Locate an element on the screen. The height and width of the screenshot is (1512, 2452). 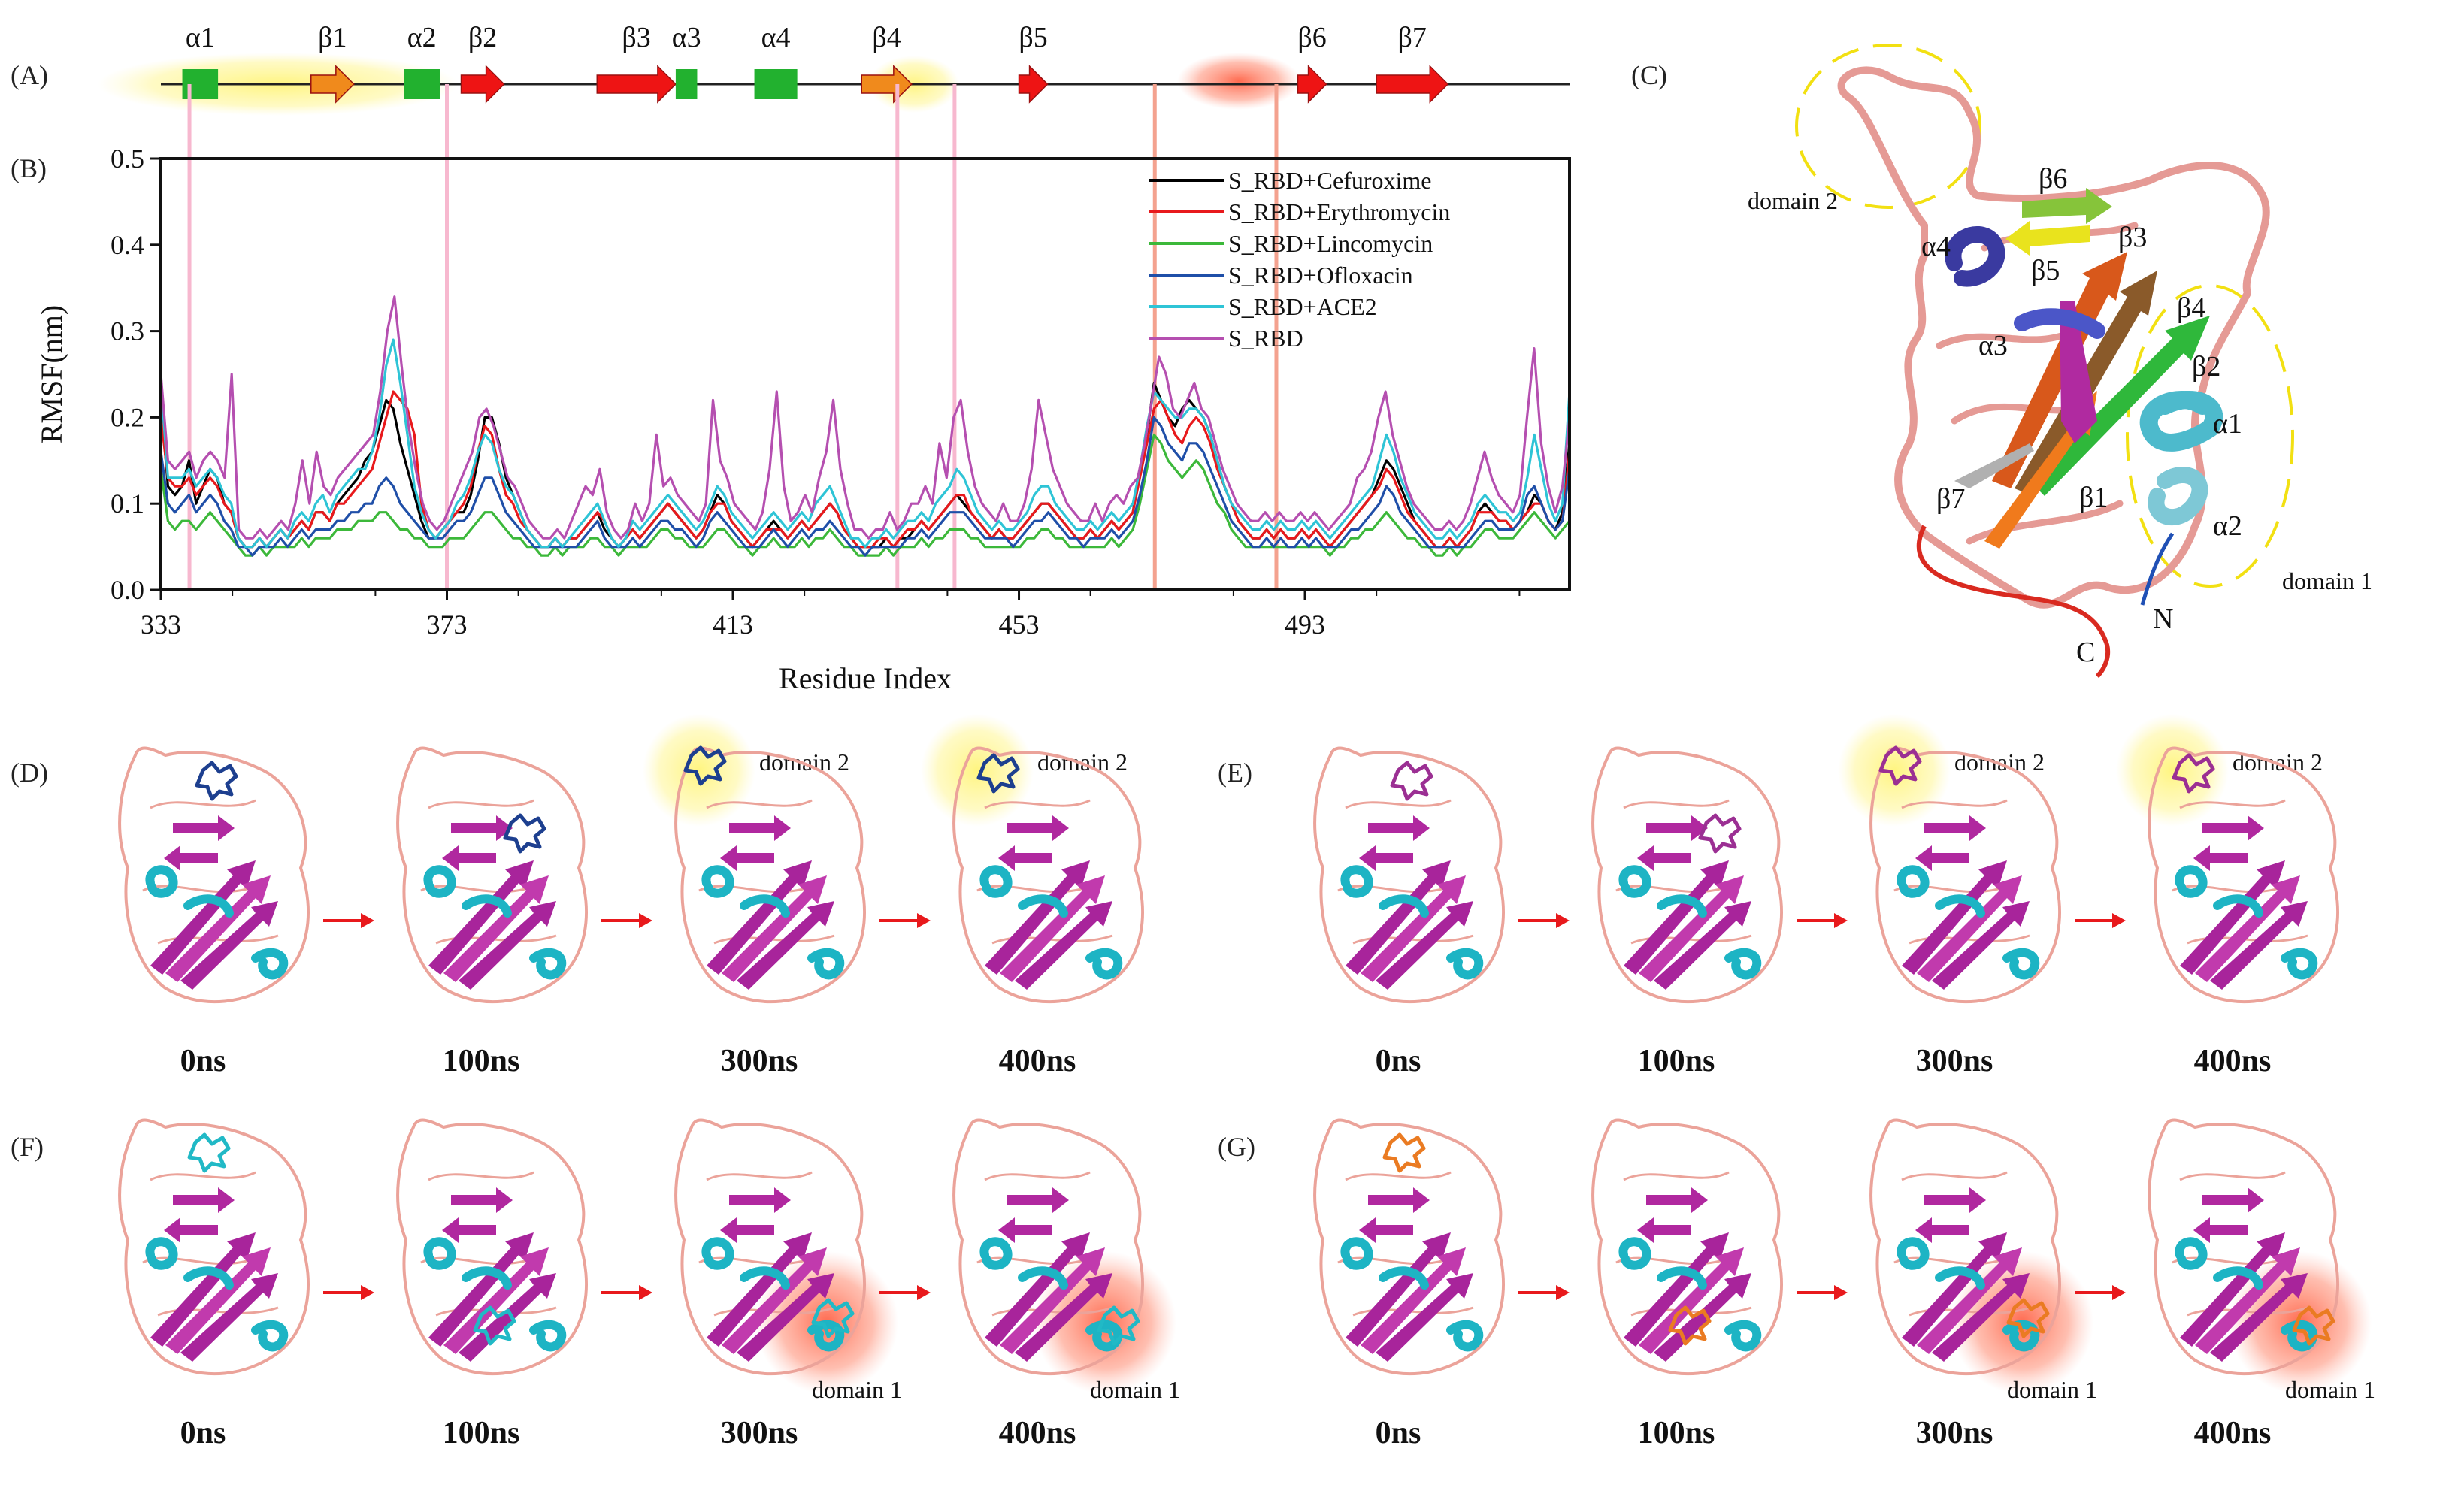
highlight-bands is located at coordinates (733, 337).